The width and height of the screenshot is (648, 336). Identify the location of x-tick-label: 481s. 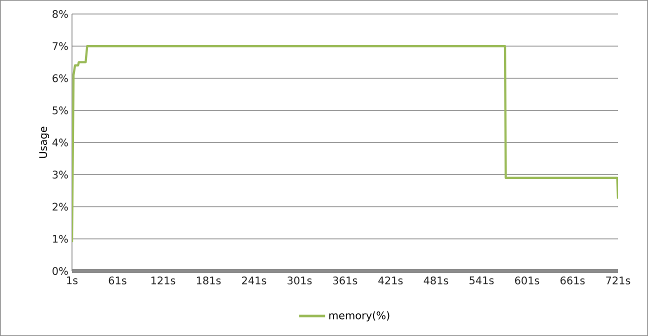
(436, 280).